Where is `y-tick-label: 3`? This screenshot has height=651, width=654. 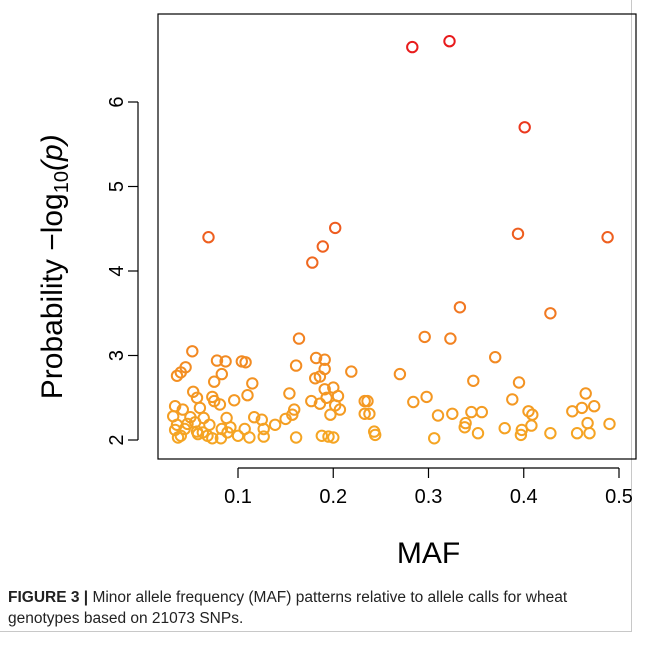 y-tick-label: 3 is located at coordinates (117, 355).